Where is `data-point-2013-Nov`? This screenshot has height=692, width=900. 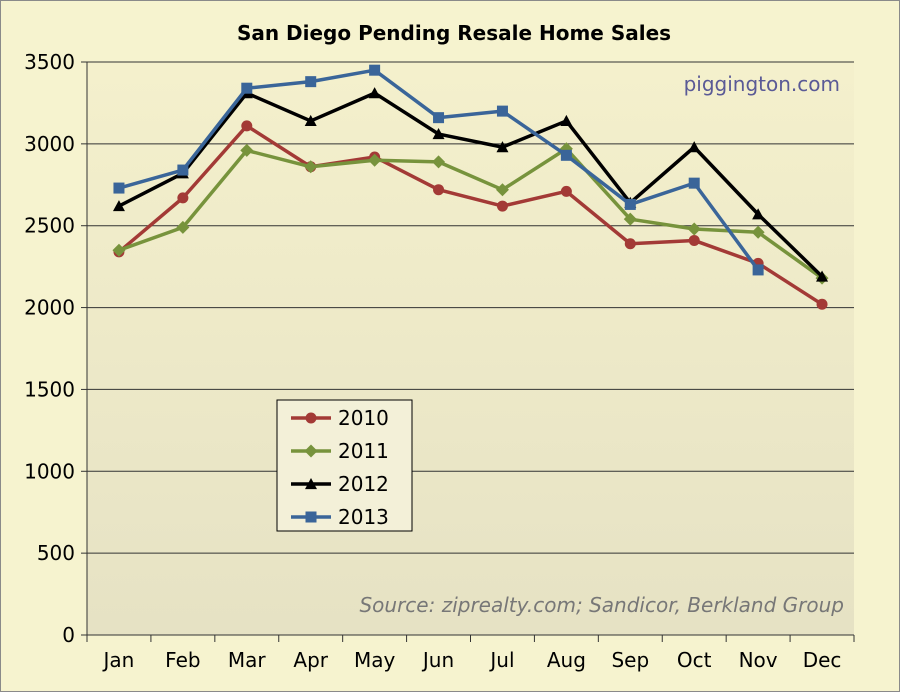 data-point-2013-Nov is located at coordinates (758, 270).